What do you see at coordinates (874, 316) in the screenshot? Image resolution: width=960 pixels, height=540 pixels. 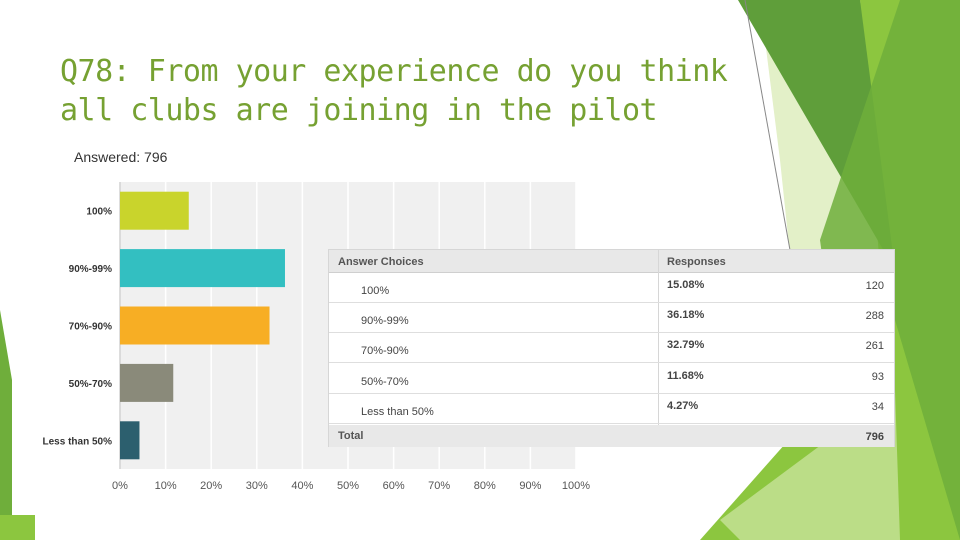 I see `row-count: 288` at bounding box center [874, 316].